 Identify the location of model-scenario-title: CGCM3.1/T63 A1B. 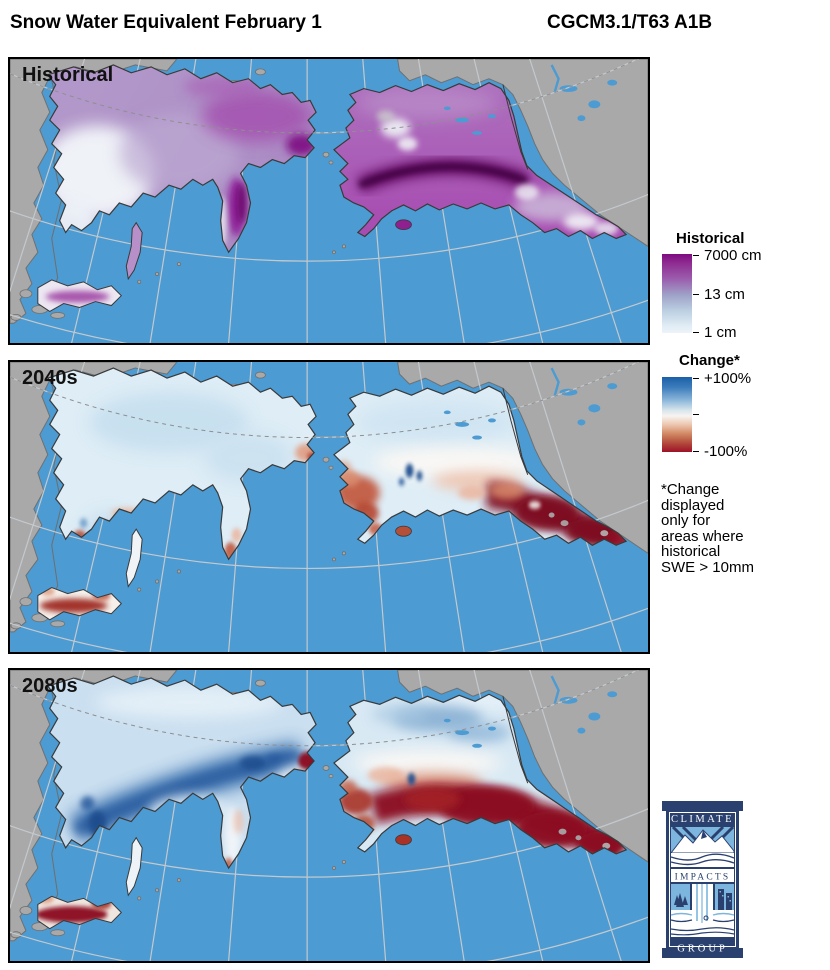
(630, 22).